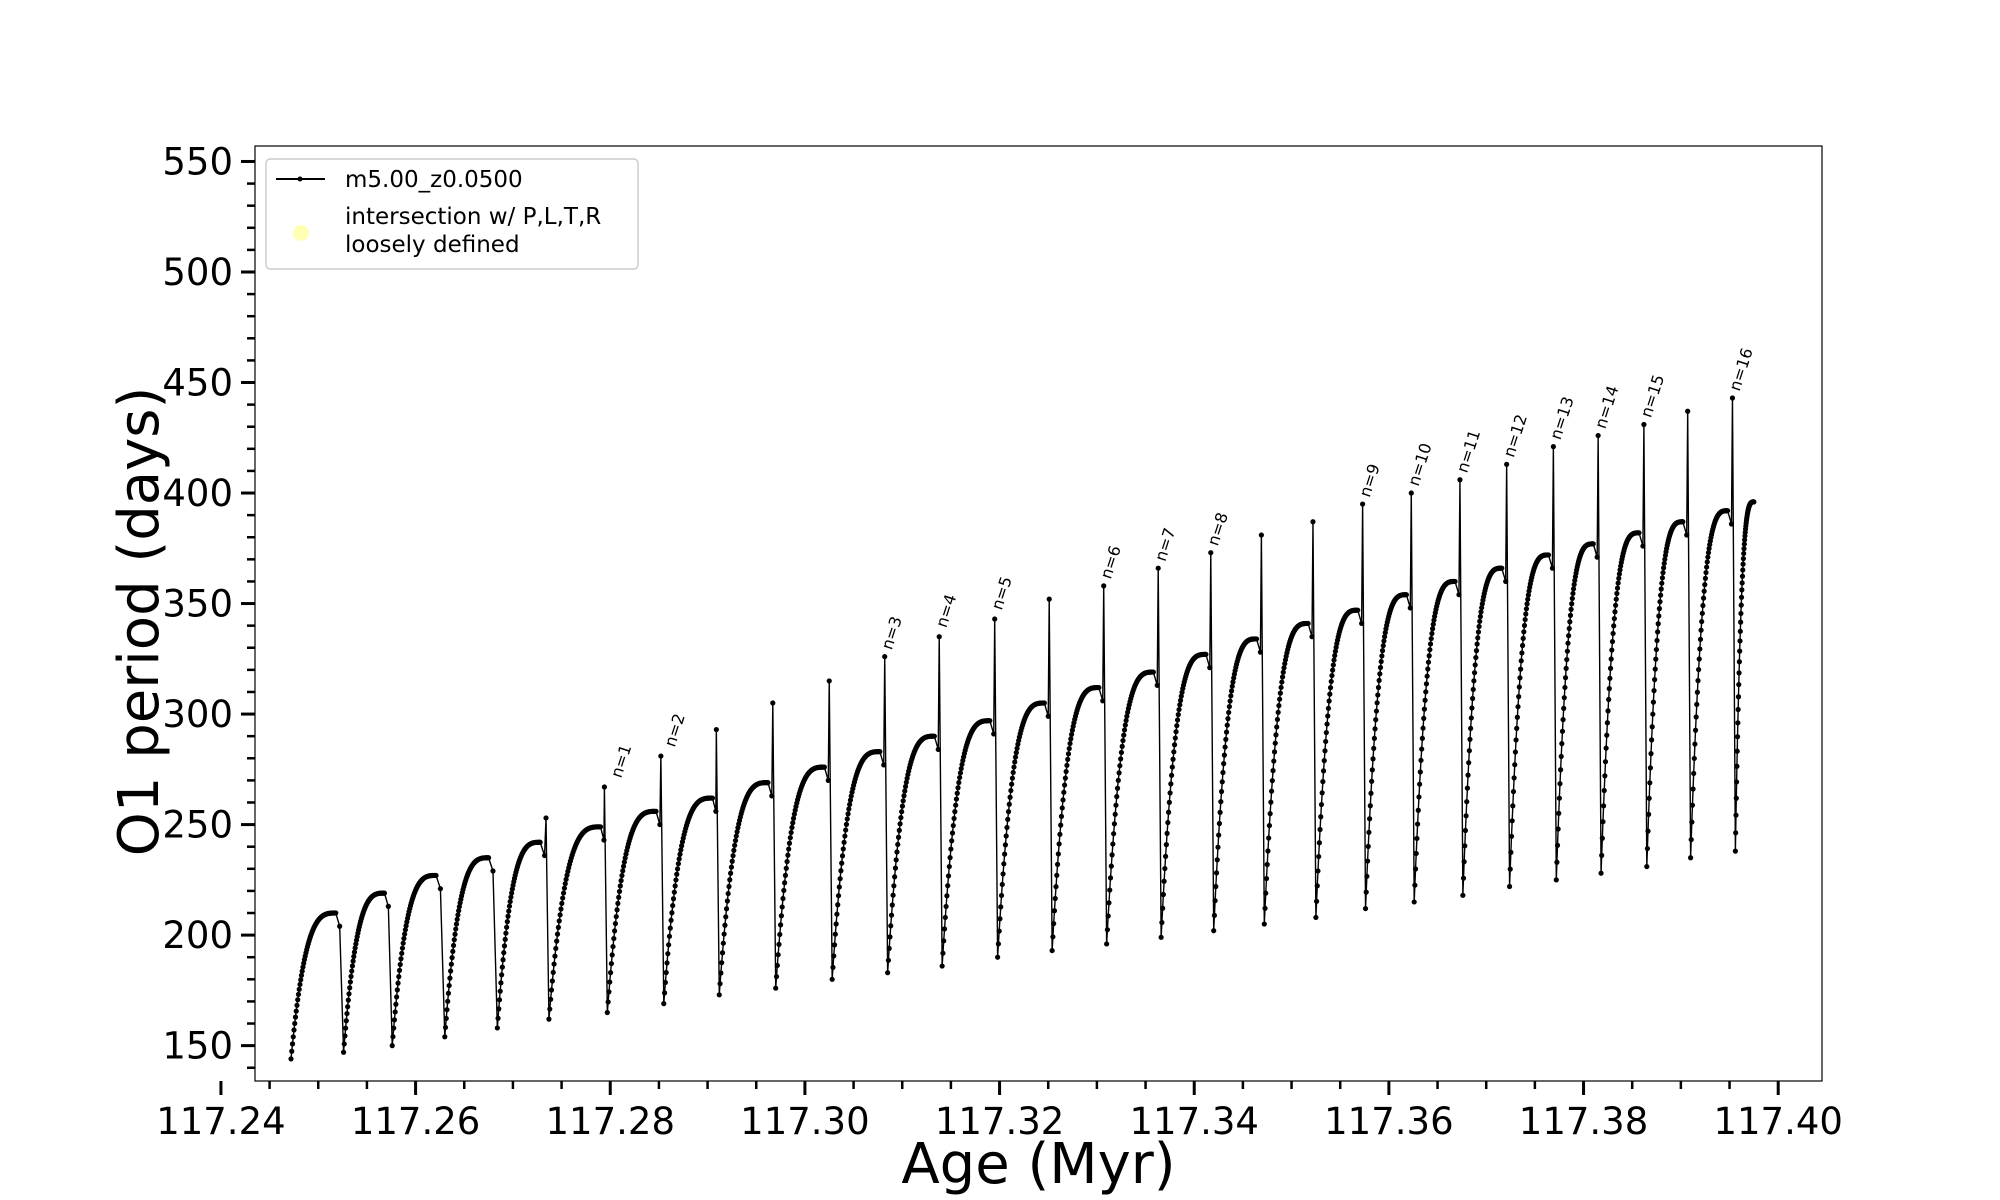  What do you see at coordinates (1165, 544) in the screenshot?
I see `cycle-annotation: n=7` at bounding box center [1165, 544].